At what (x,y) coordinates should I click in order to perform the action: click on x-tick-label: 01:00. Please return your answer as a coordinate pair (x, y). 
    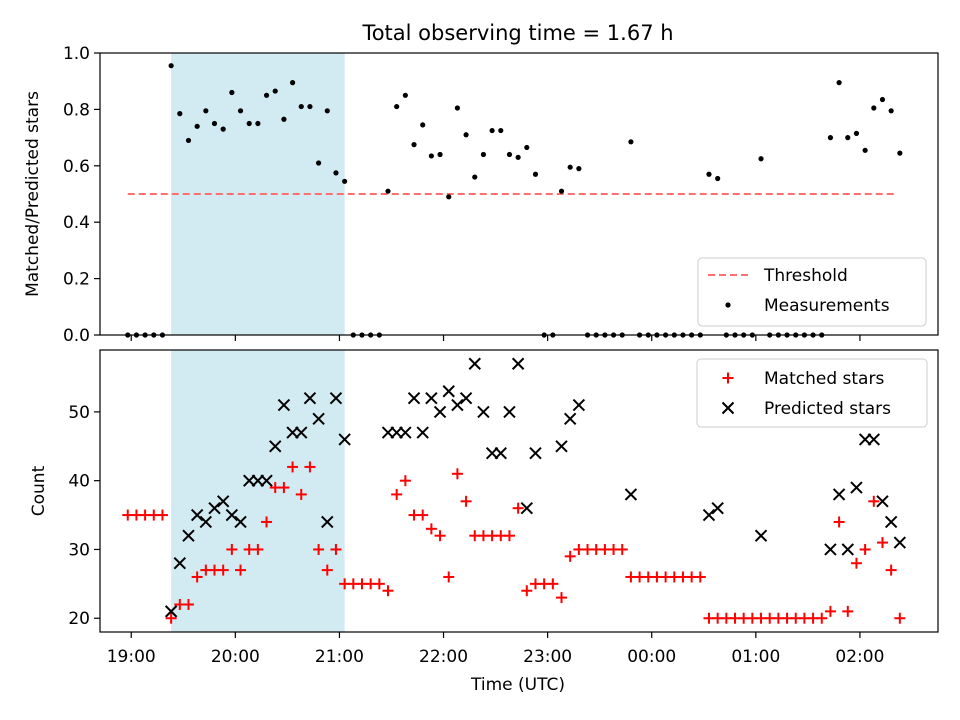
    Looking at the image, I should click on (755, 657).